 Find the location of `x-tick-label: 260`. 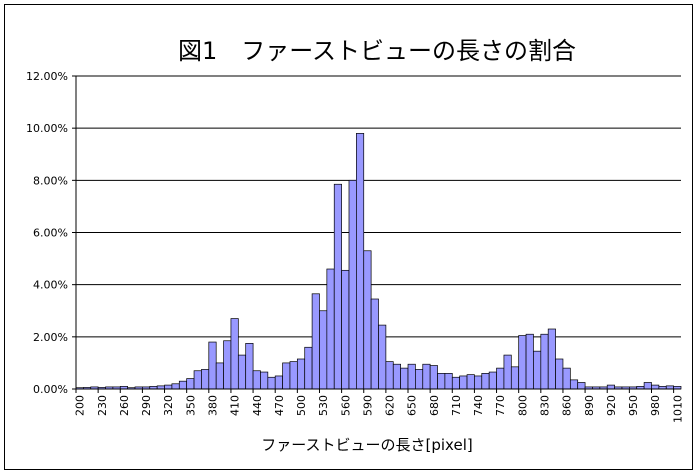

x-tick-label: 260 is located at coordinates (124, 405).